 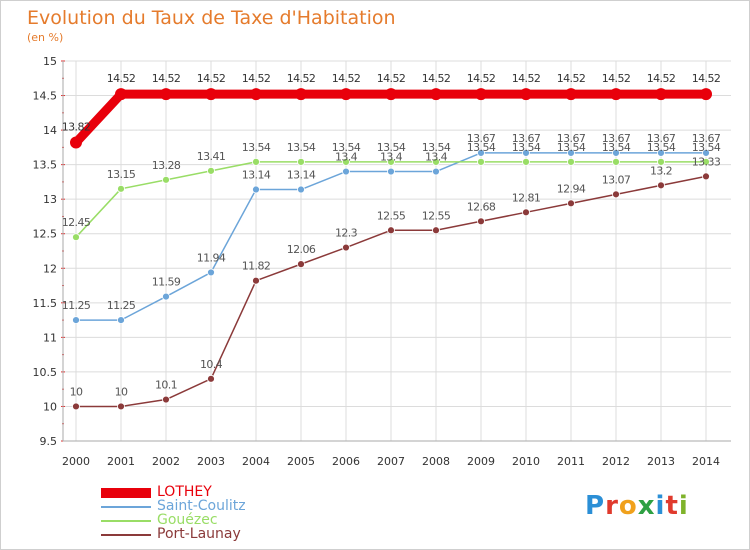 I want to click on legend-swatch-port-launay, so click(x=126, y=535).